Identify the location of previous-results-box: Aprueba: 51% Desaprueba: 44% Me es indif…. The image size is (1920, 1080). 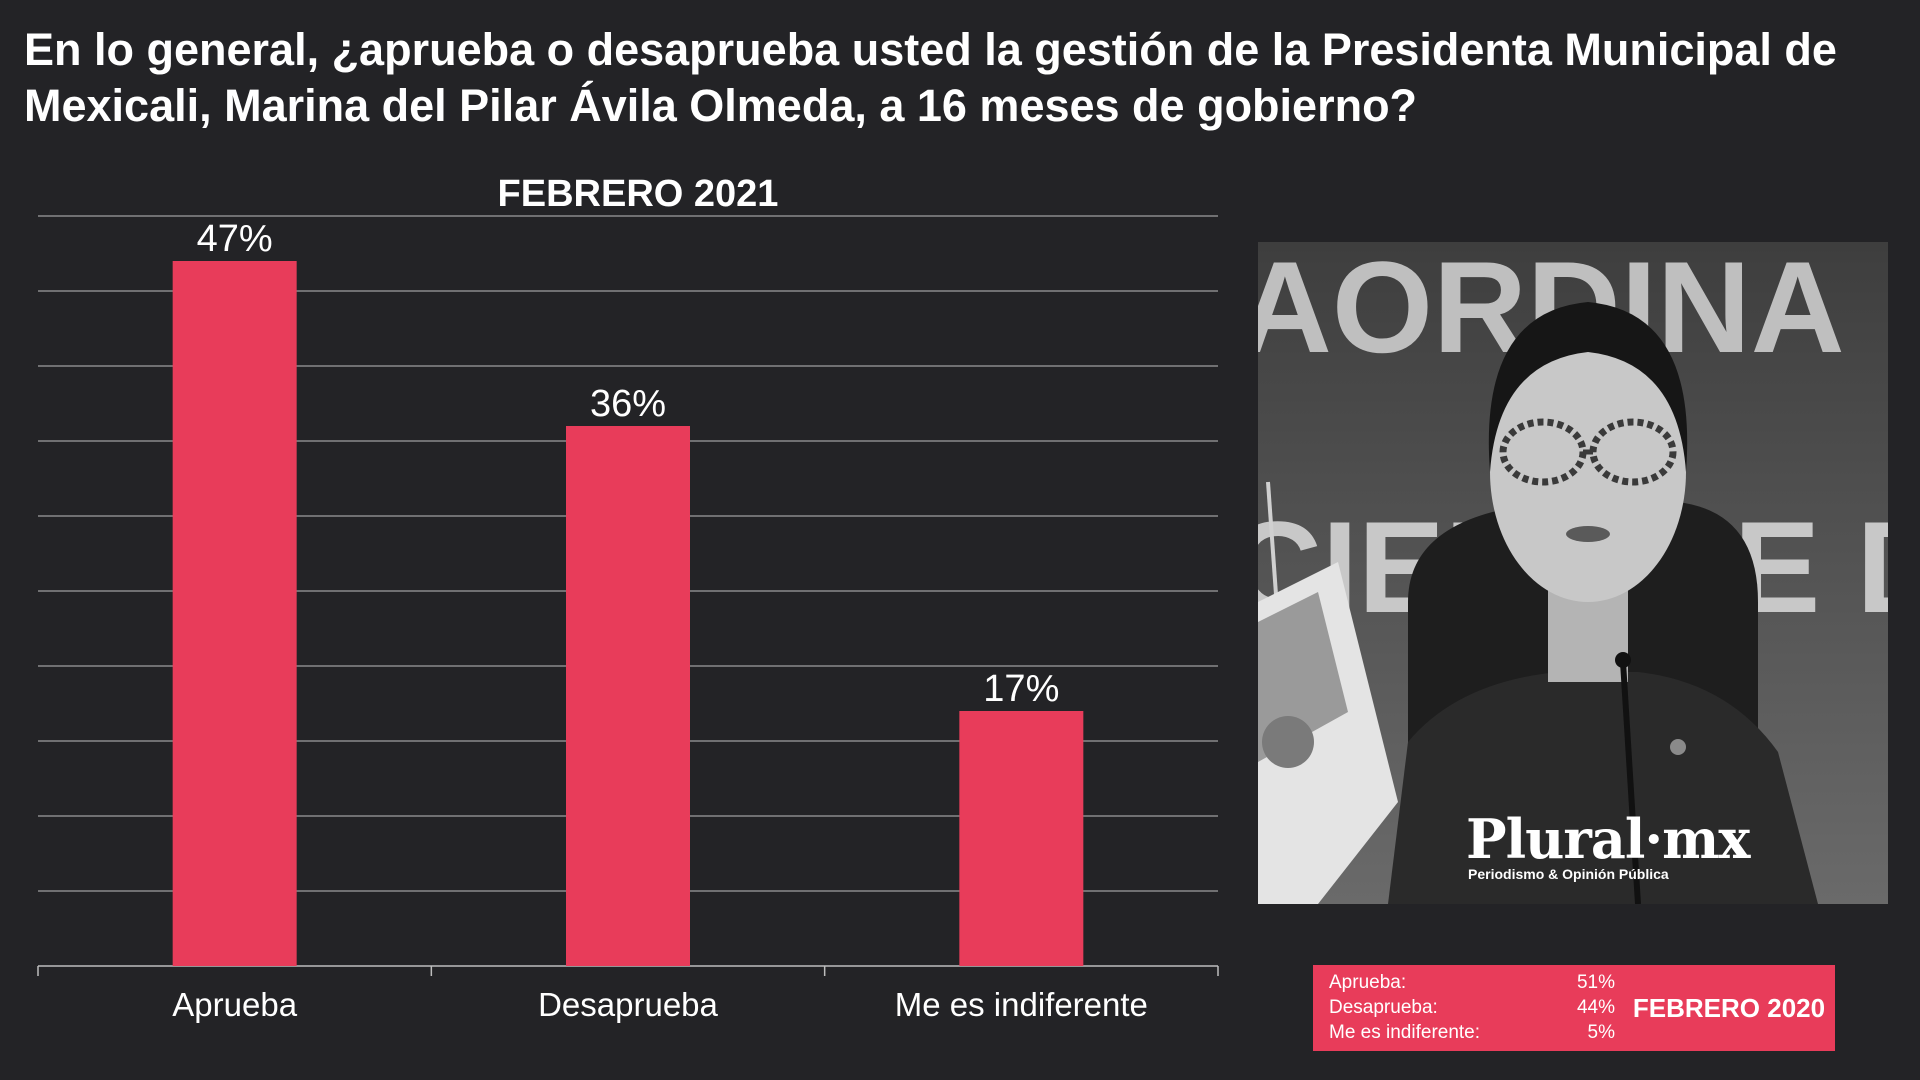
(1574, 1008).